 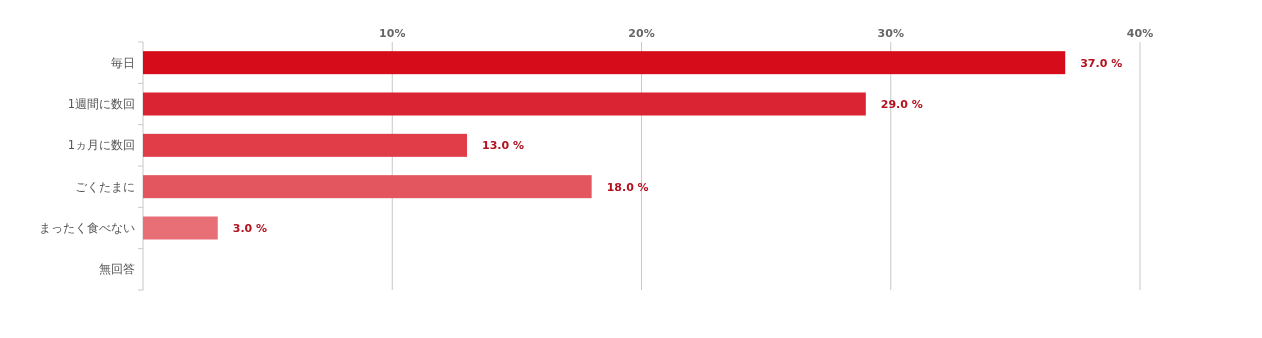 I want to click on y-tick-label: まったく食べない, so click(x=87, y=228).